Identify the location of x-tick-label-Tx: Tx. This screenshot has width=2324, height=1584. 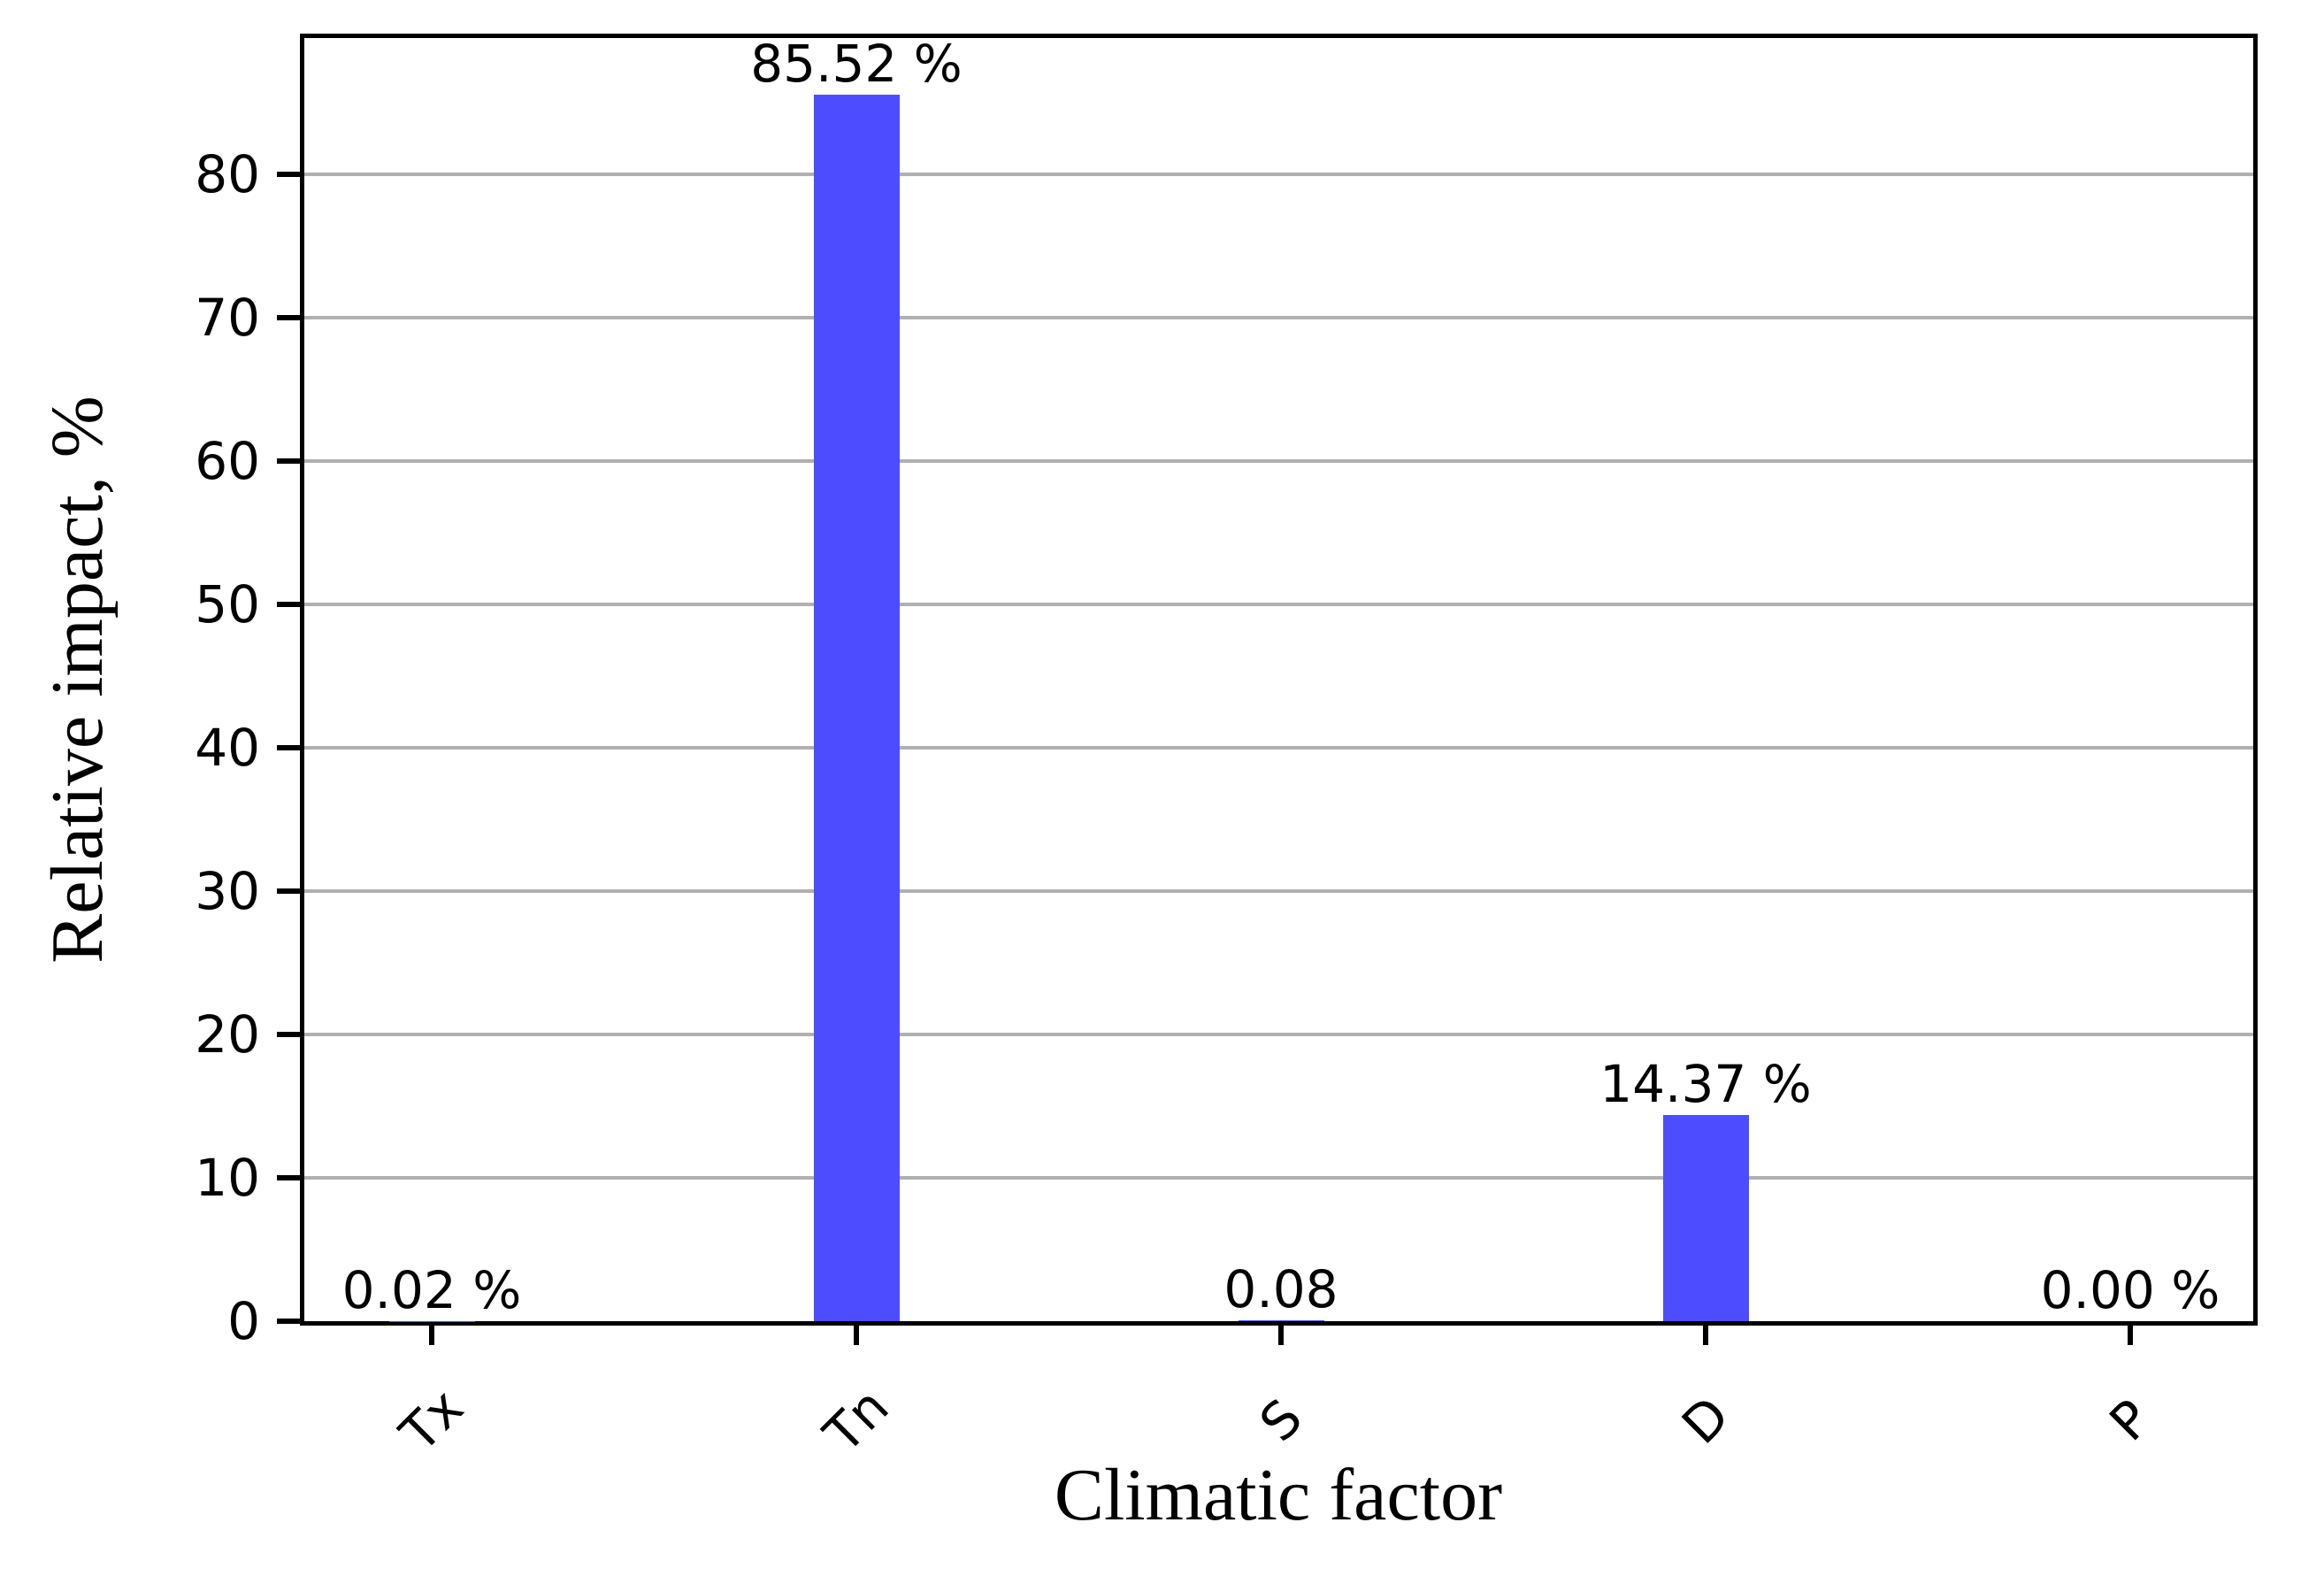
(432, 1420).